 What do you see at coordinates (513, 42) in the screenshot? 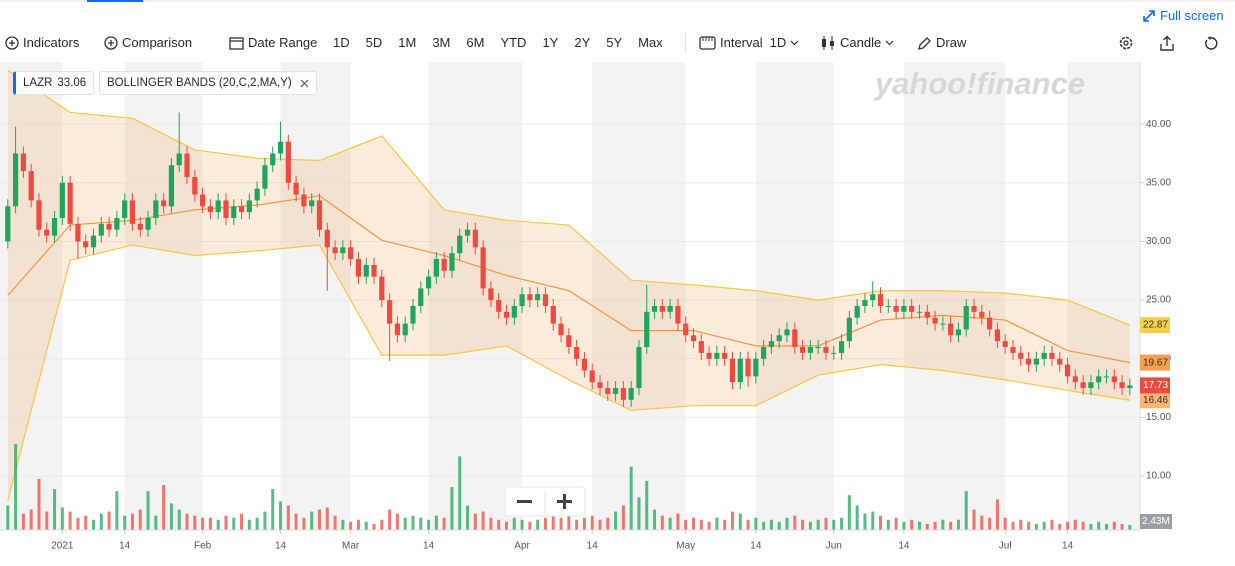
I see `range-button: YTD` at bounding box center [513, 42].